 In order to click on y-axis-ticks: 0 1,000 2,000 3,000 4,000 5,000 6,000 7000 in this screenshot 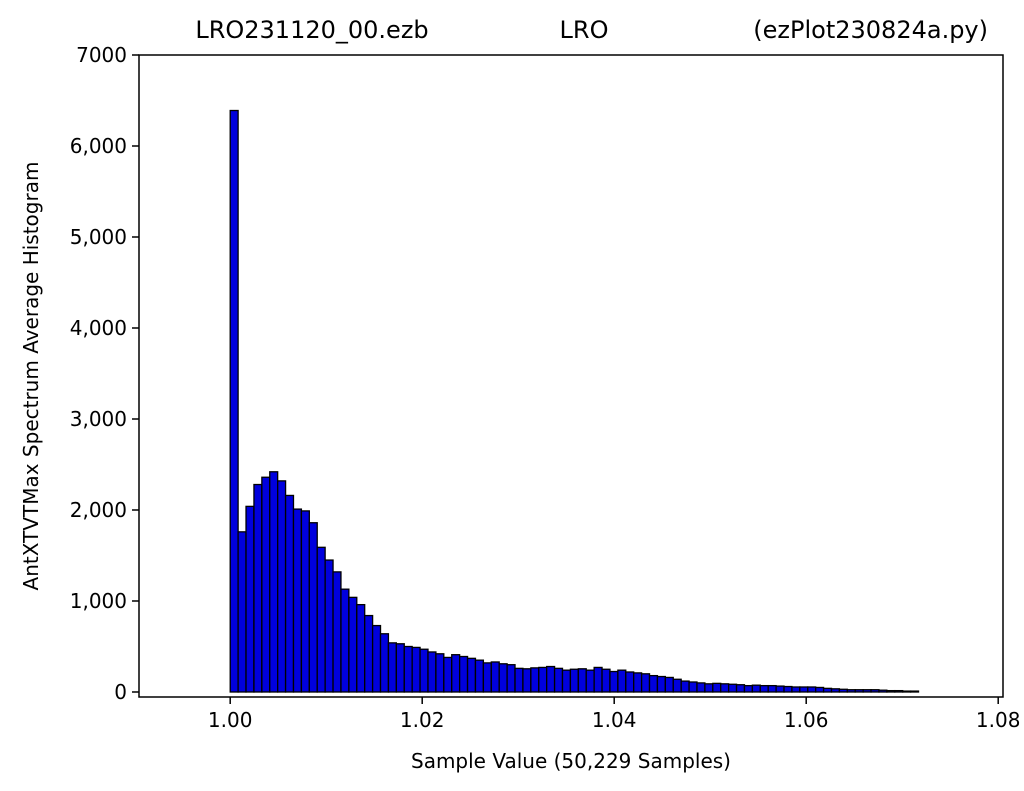, I will do `click(104, 373)`.